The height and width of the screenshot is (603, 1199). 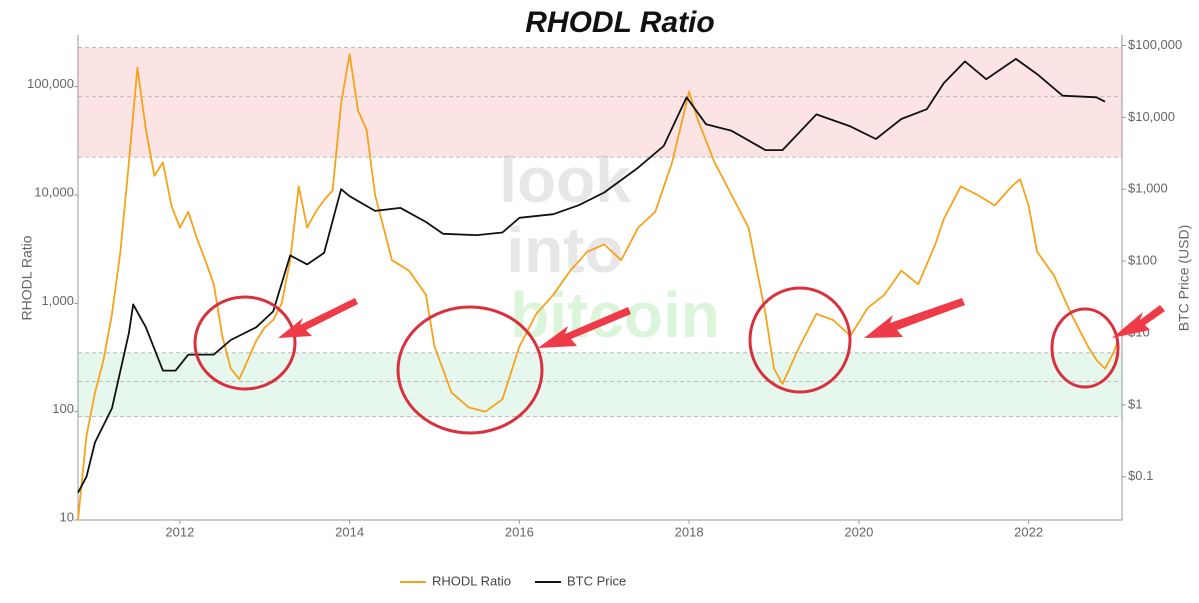 What do you see at coordinates (1135, 403) in the screenshot?
I see `y2-tick-label: $1` at bounding box center [1135, 403].